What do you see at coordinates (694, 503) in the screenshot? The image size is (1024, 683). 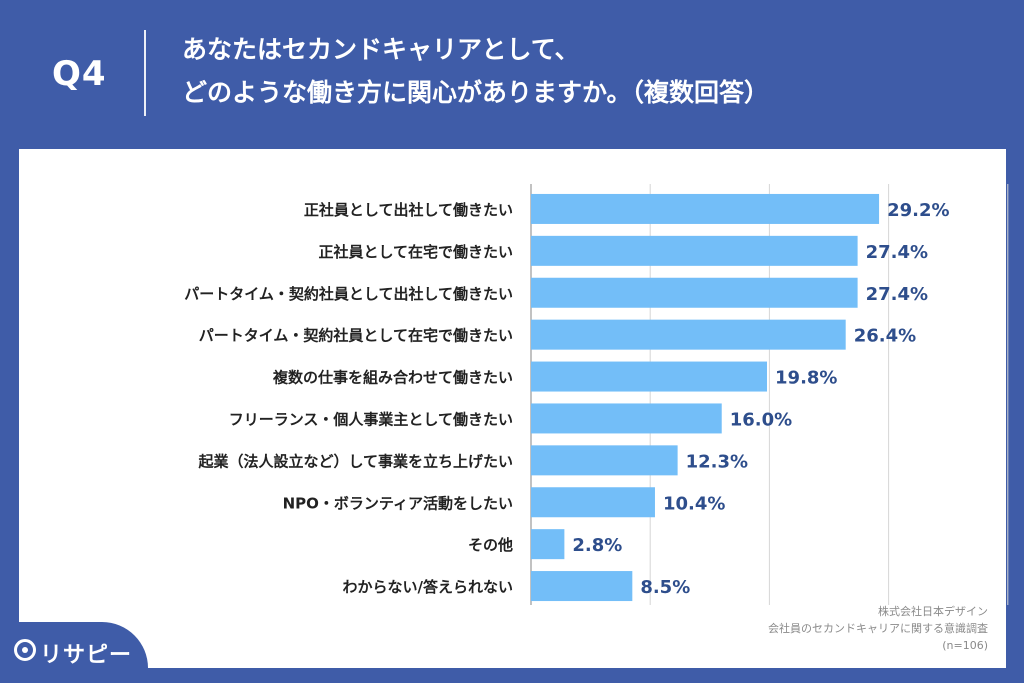 I see `value-label: 10.4%` at bounding box center [694, 503].